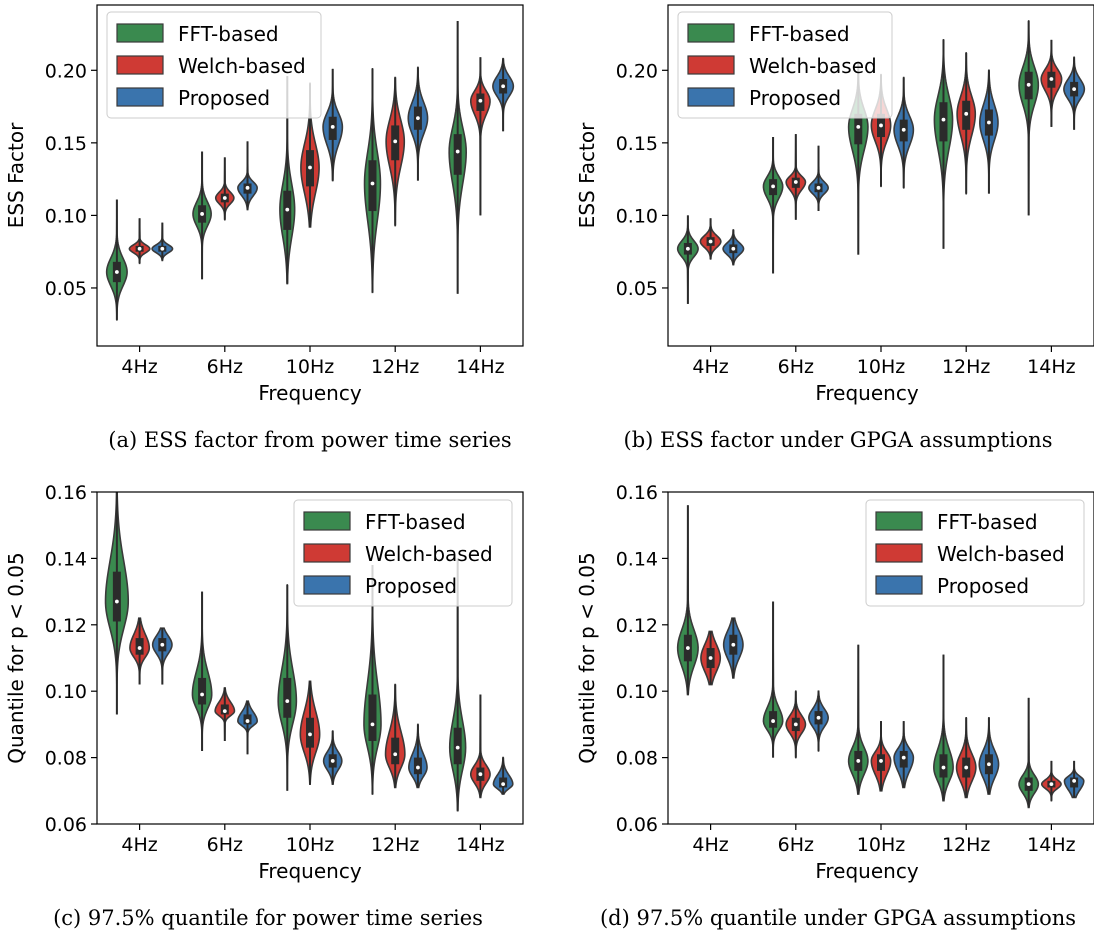 The image size is (1094, 934). What do you see at coordinates (587, 175) in the screenshot?
I see `y-axis-title: ESS Factor` at bounding box center [587, 175].